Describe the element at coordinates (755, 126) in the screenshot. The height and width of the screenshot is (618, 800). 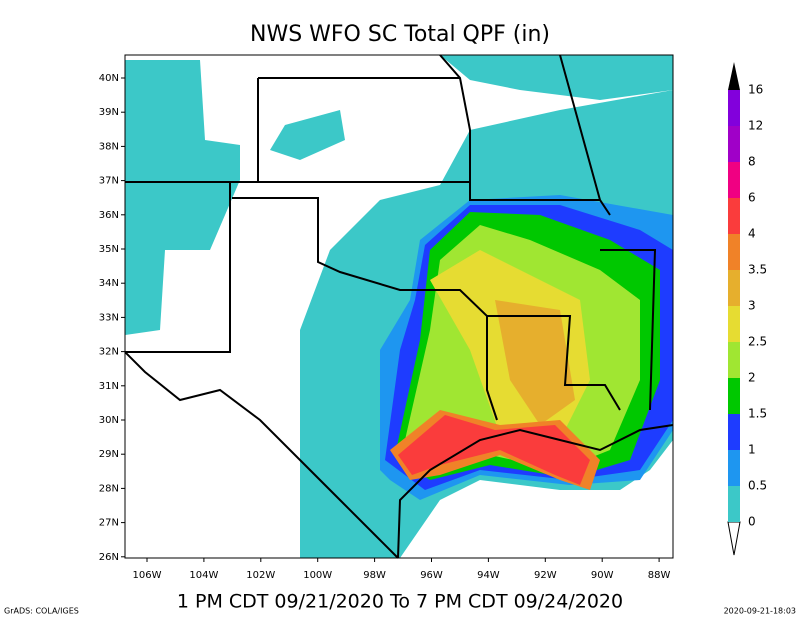
I see `colorbar-label: 12` at that location.